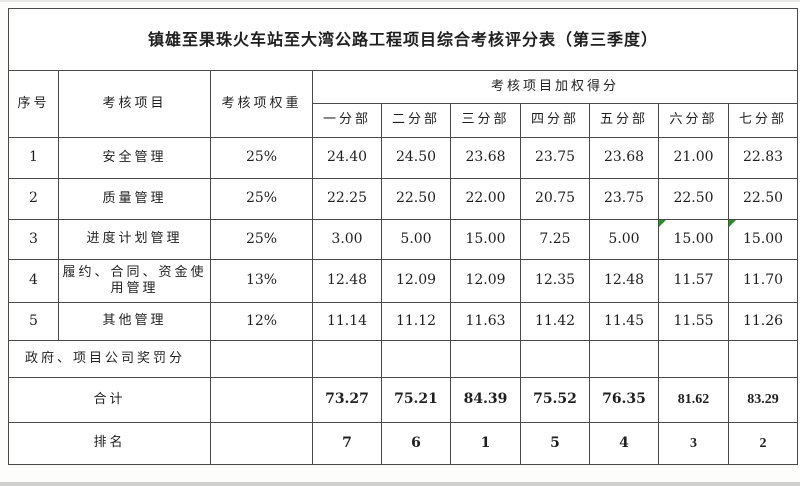  What do you see at coordinates (347, 400) in the screenshot?
I see `score-cell: 73.27` at bounding box center [347, 400].